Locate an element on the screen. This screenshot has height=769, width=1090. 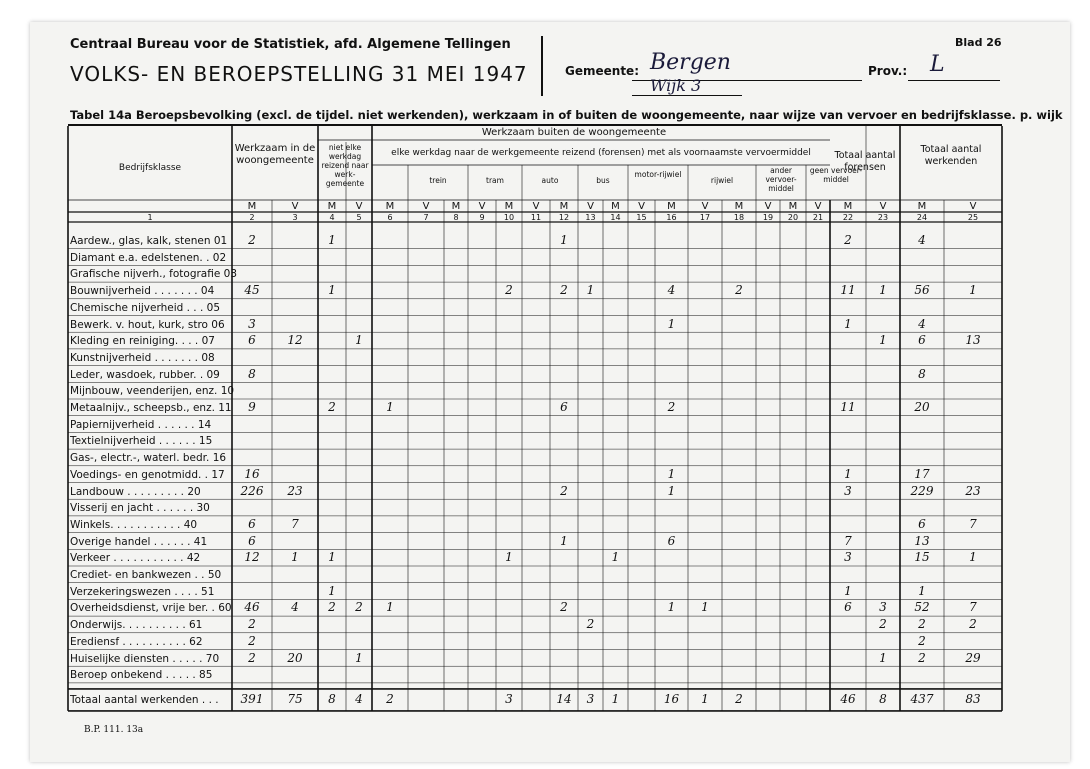
gemeente-underline is located at coordinates (747, 80).